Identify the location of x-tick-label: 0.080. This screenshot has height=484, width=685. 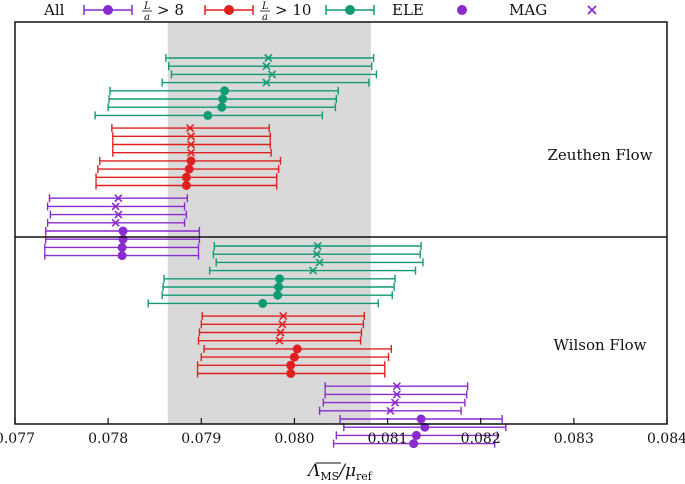
(294, 439).